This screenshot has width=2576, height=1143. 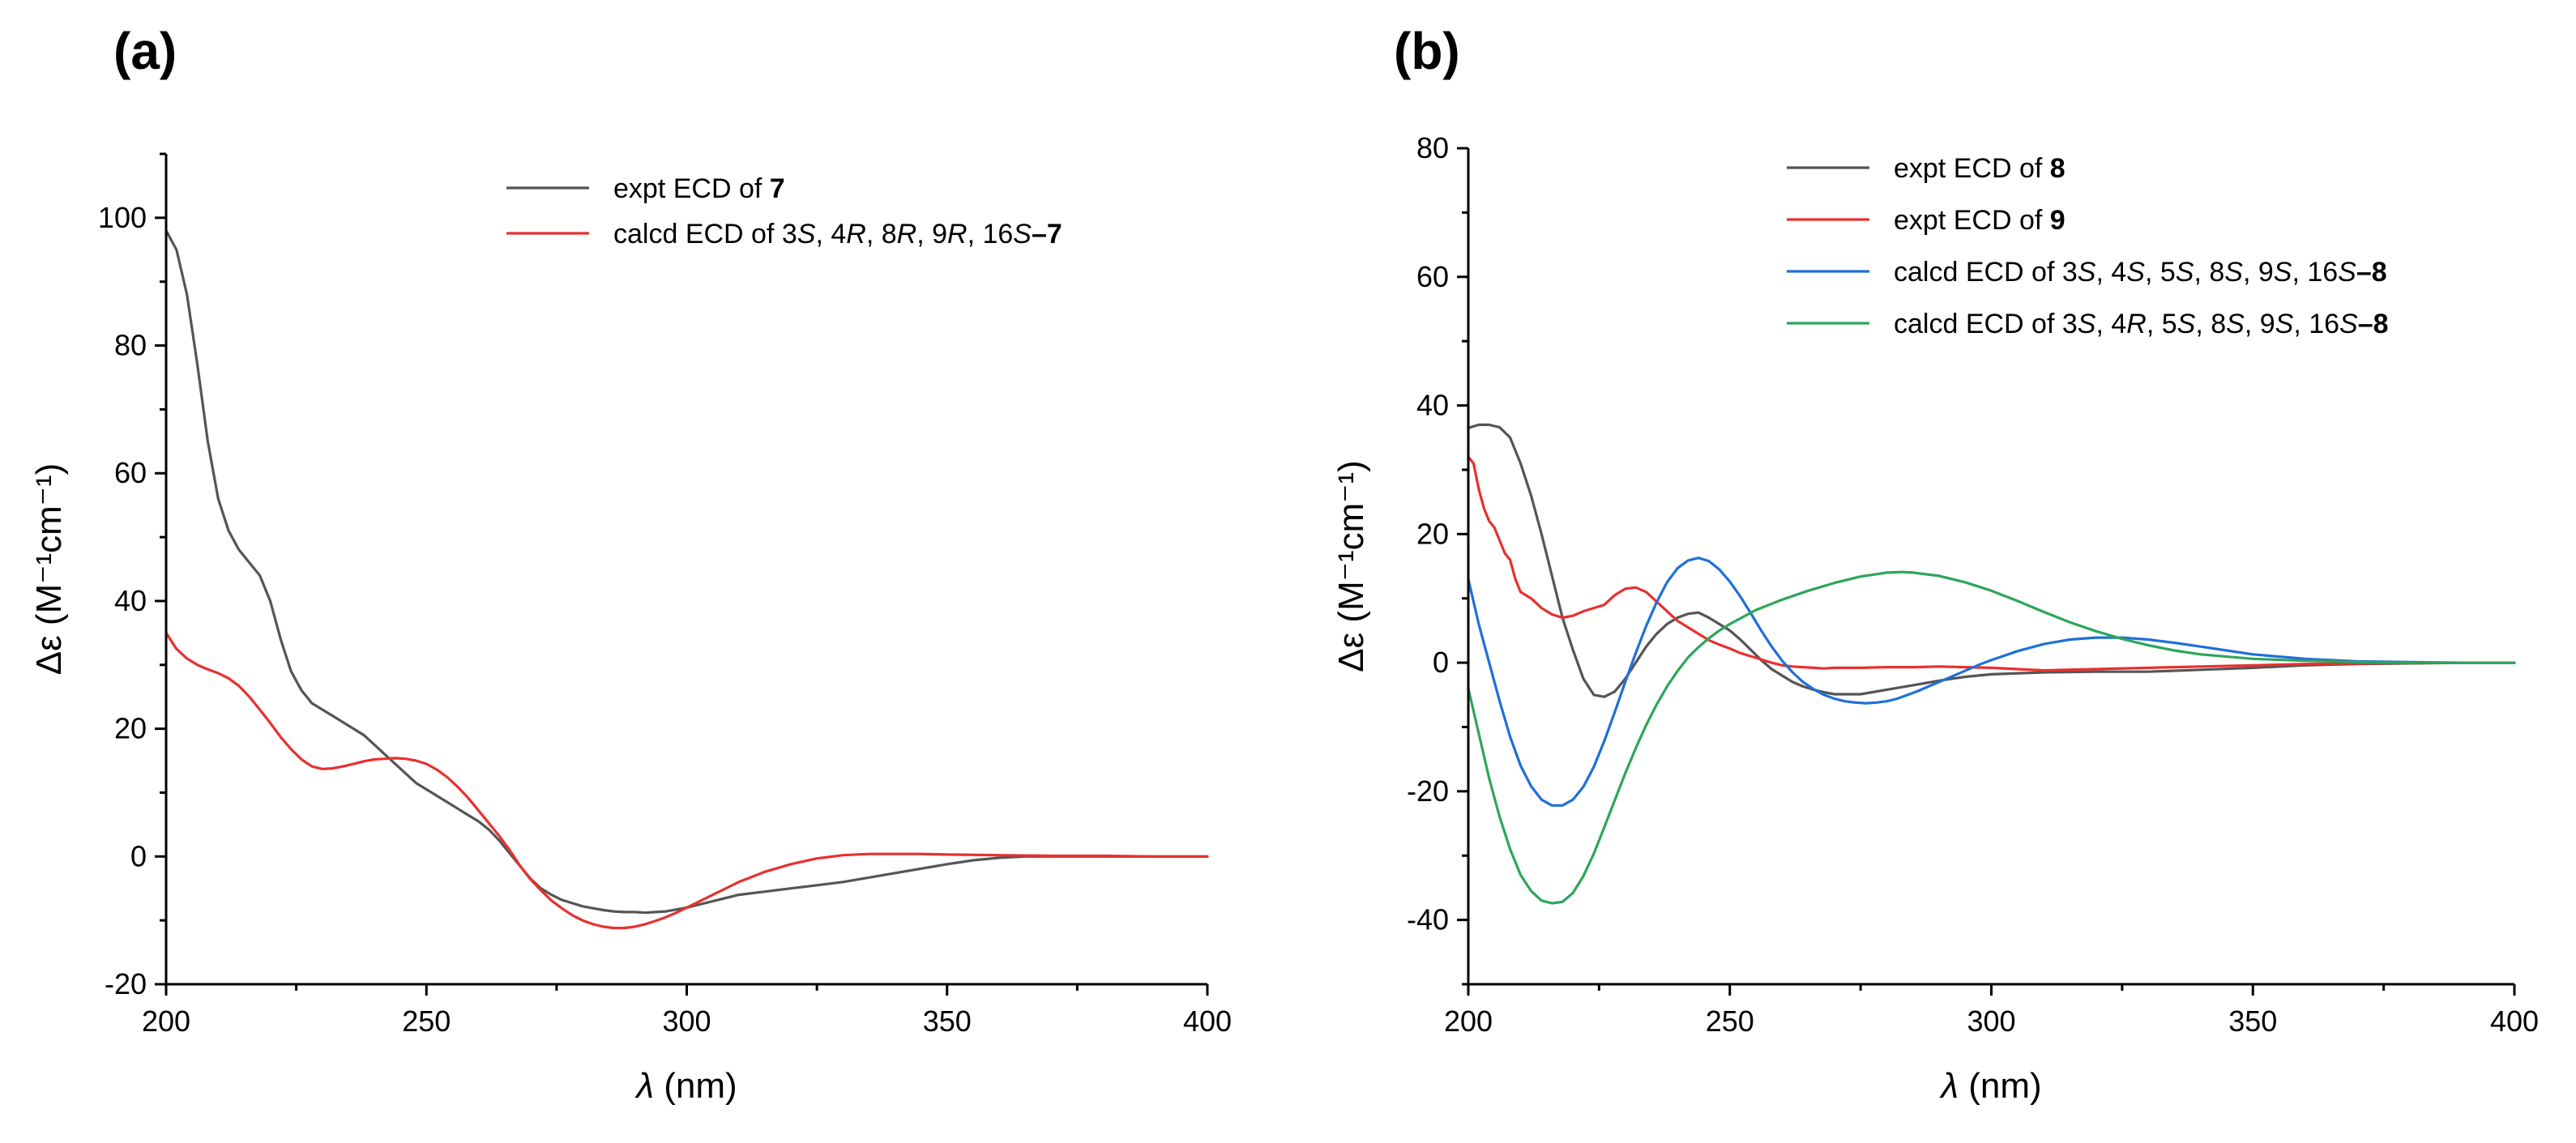 What do you see at coordinates (1427, 51) in the screenshot?
I see `panel-label: (b)` at bounding box center [1427, 51].